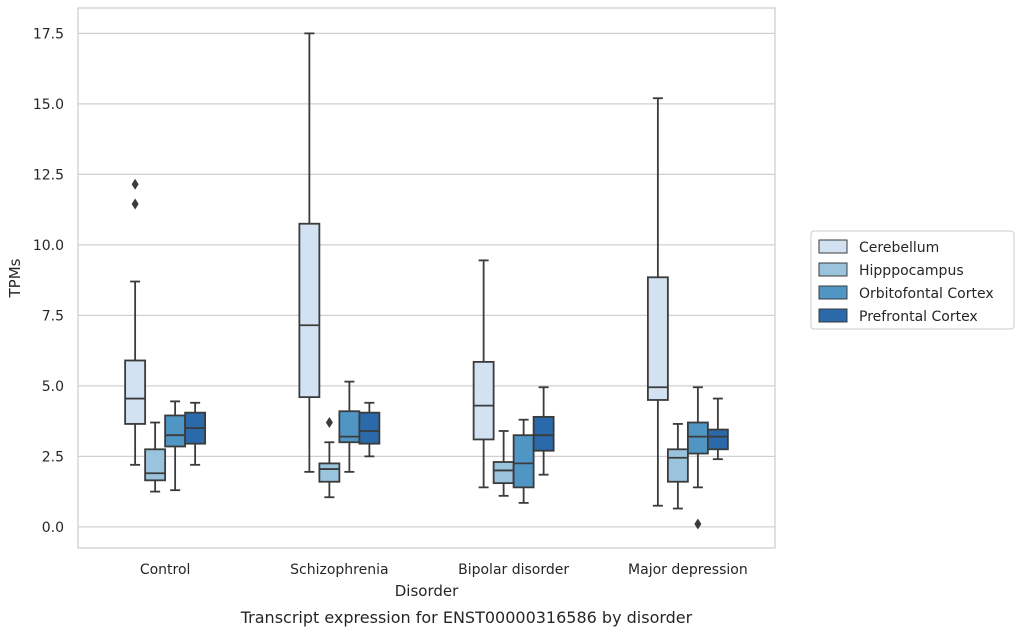 The height and width of the screenshot is (634, 1023). I want to click on x-tick-label: Major depression, so click(688, 570).